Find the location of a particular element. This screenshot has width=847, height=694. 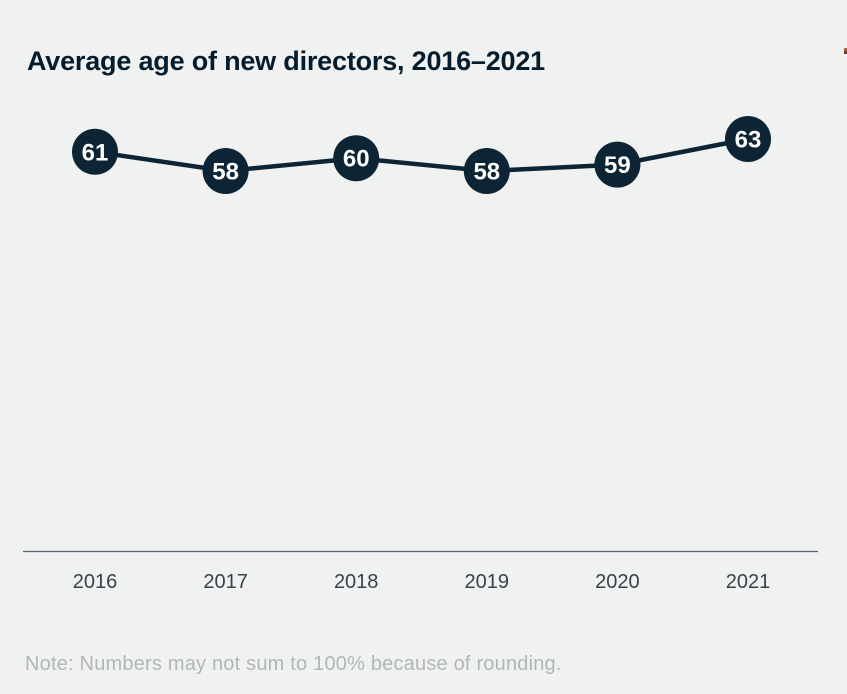

x-axis-tick-label: 2019 is located at coordinates (487, 582).